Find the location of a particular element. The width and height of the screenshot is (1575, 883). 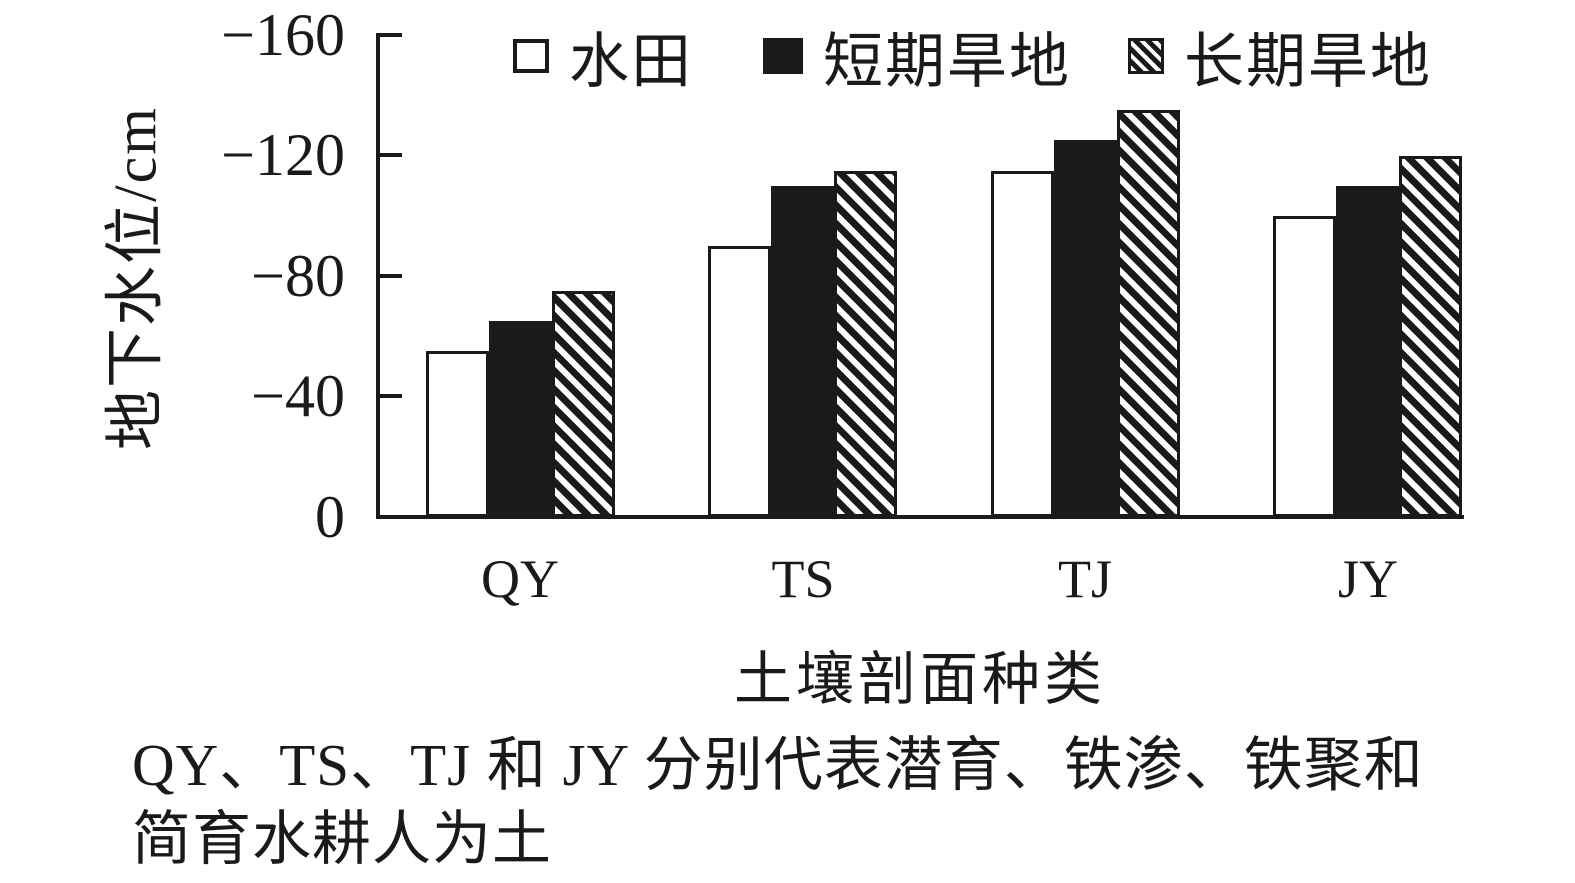

legend-swatch-solid-icon is located at coordinates (783, 56).